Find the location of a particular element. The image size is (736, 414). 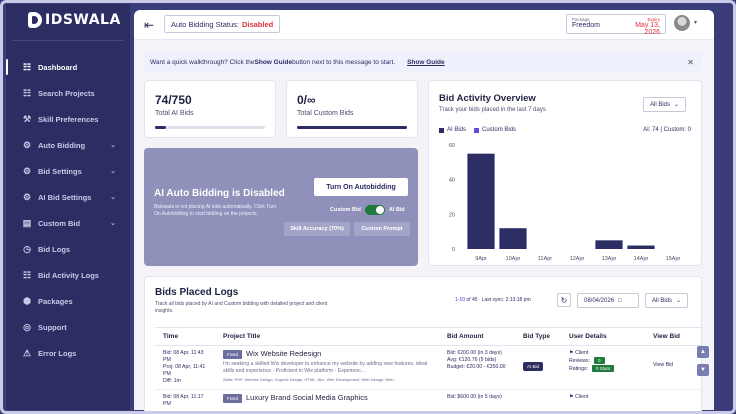

sidebar-item-auto-bidding: ⚙ Auto Bidding ⌄ is located at coordinates (68, 145).